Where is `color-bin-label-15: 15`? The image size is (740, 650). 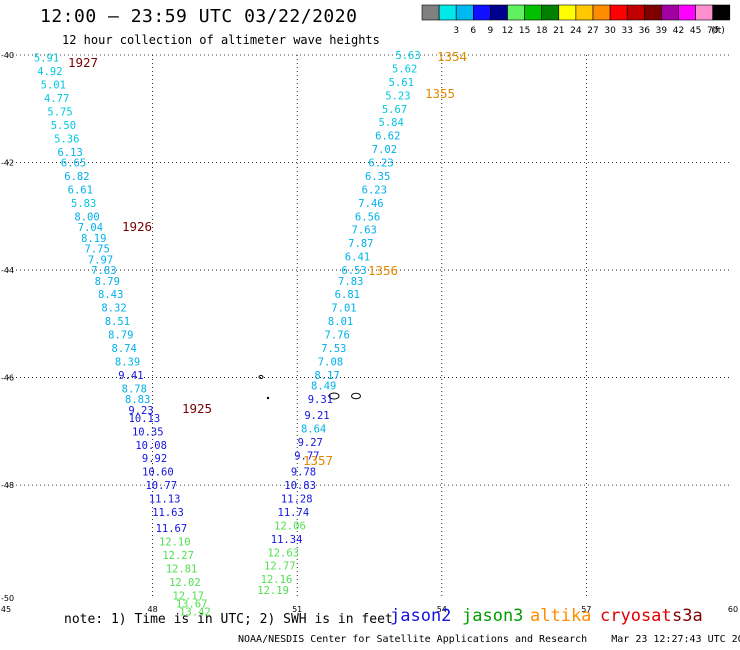
color-bin-label-15: 15 is located at coordinates (524, 31).